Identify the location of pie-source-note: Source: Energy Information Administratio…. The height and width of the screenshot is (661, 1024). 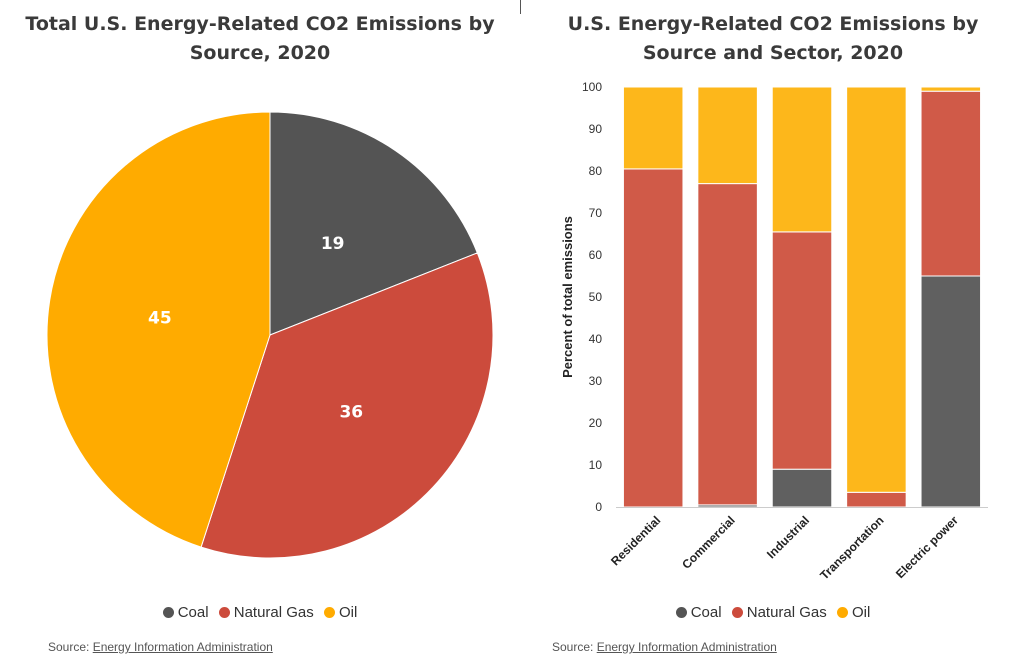
(160, 647).